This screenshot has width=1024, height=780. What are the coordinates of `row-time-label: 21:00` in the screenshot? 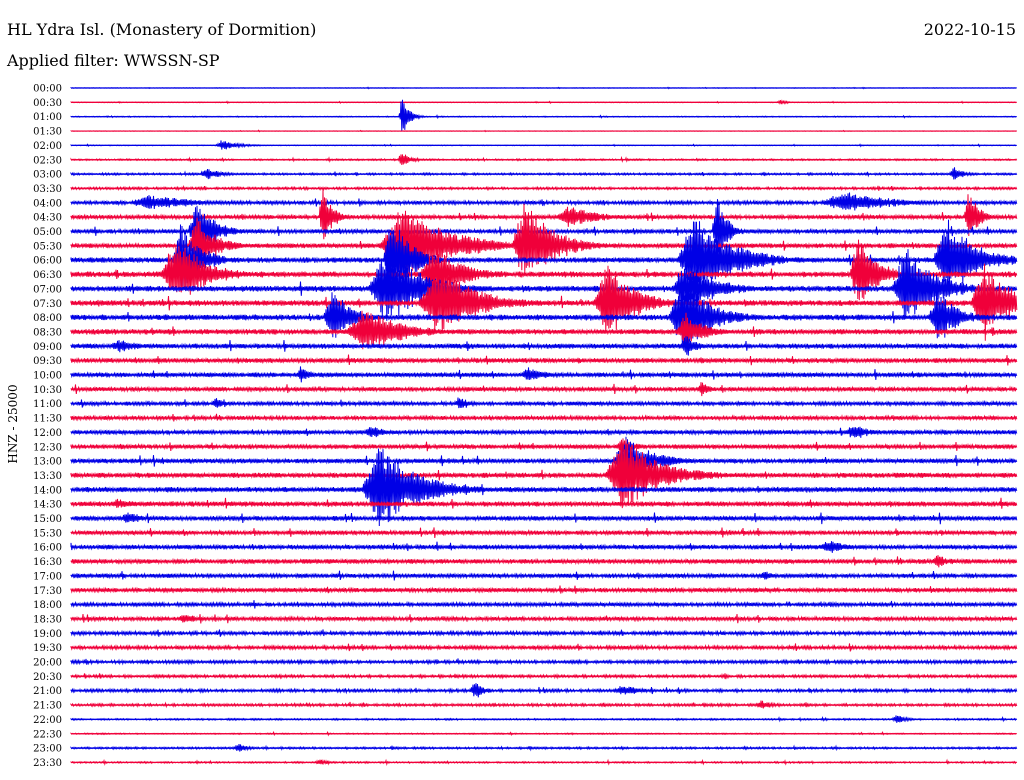 It's located at (47, 691).